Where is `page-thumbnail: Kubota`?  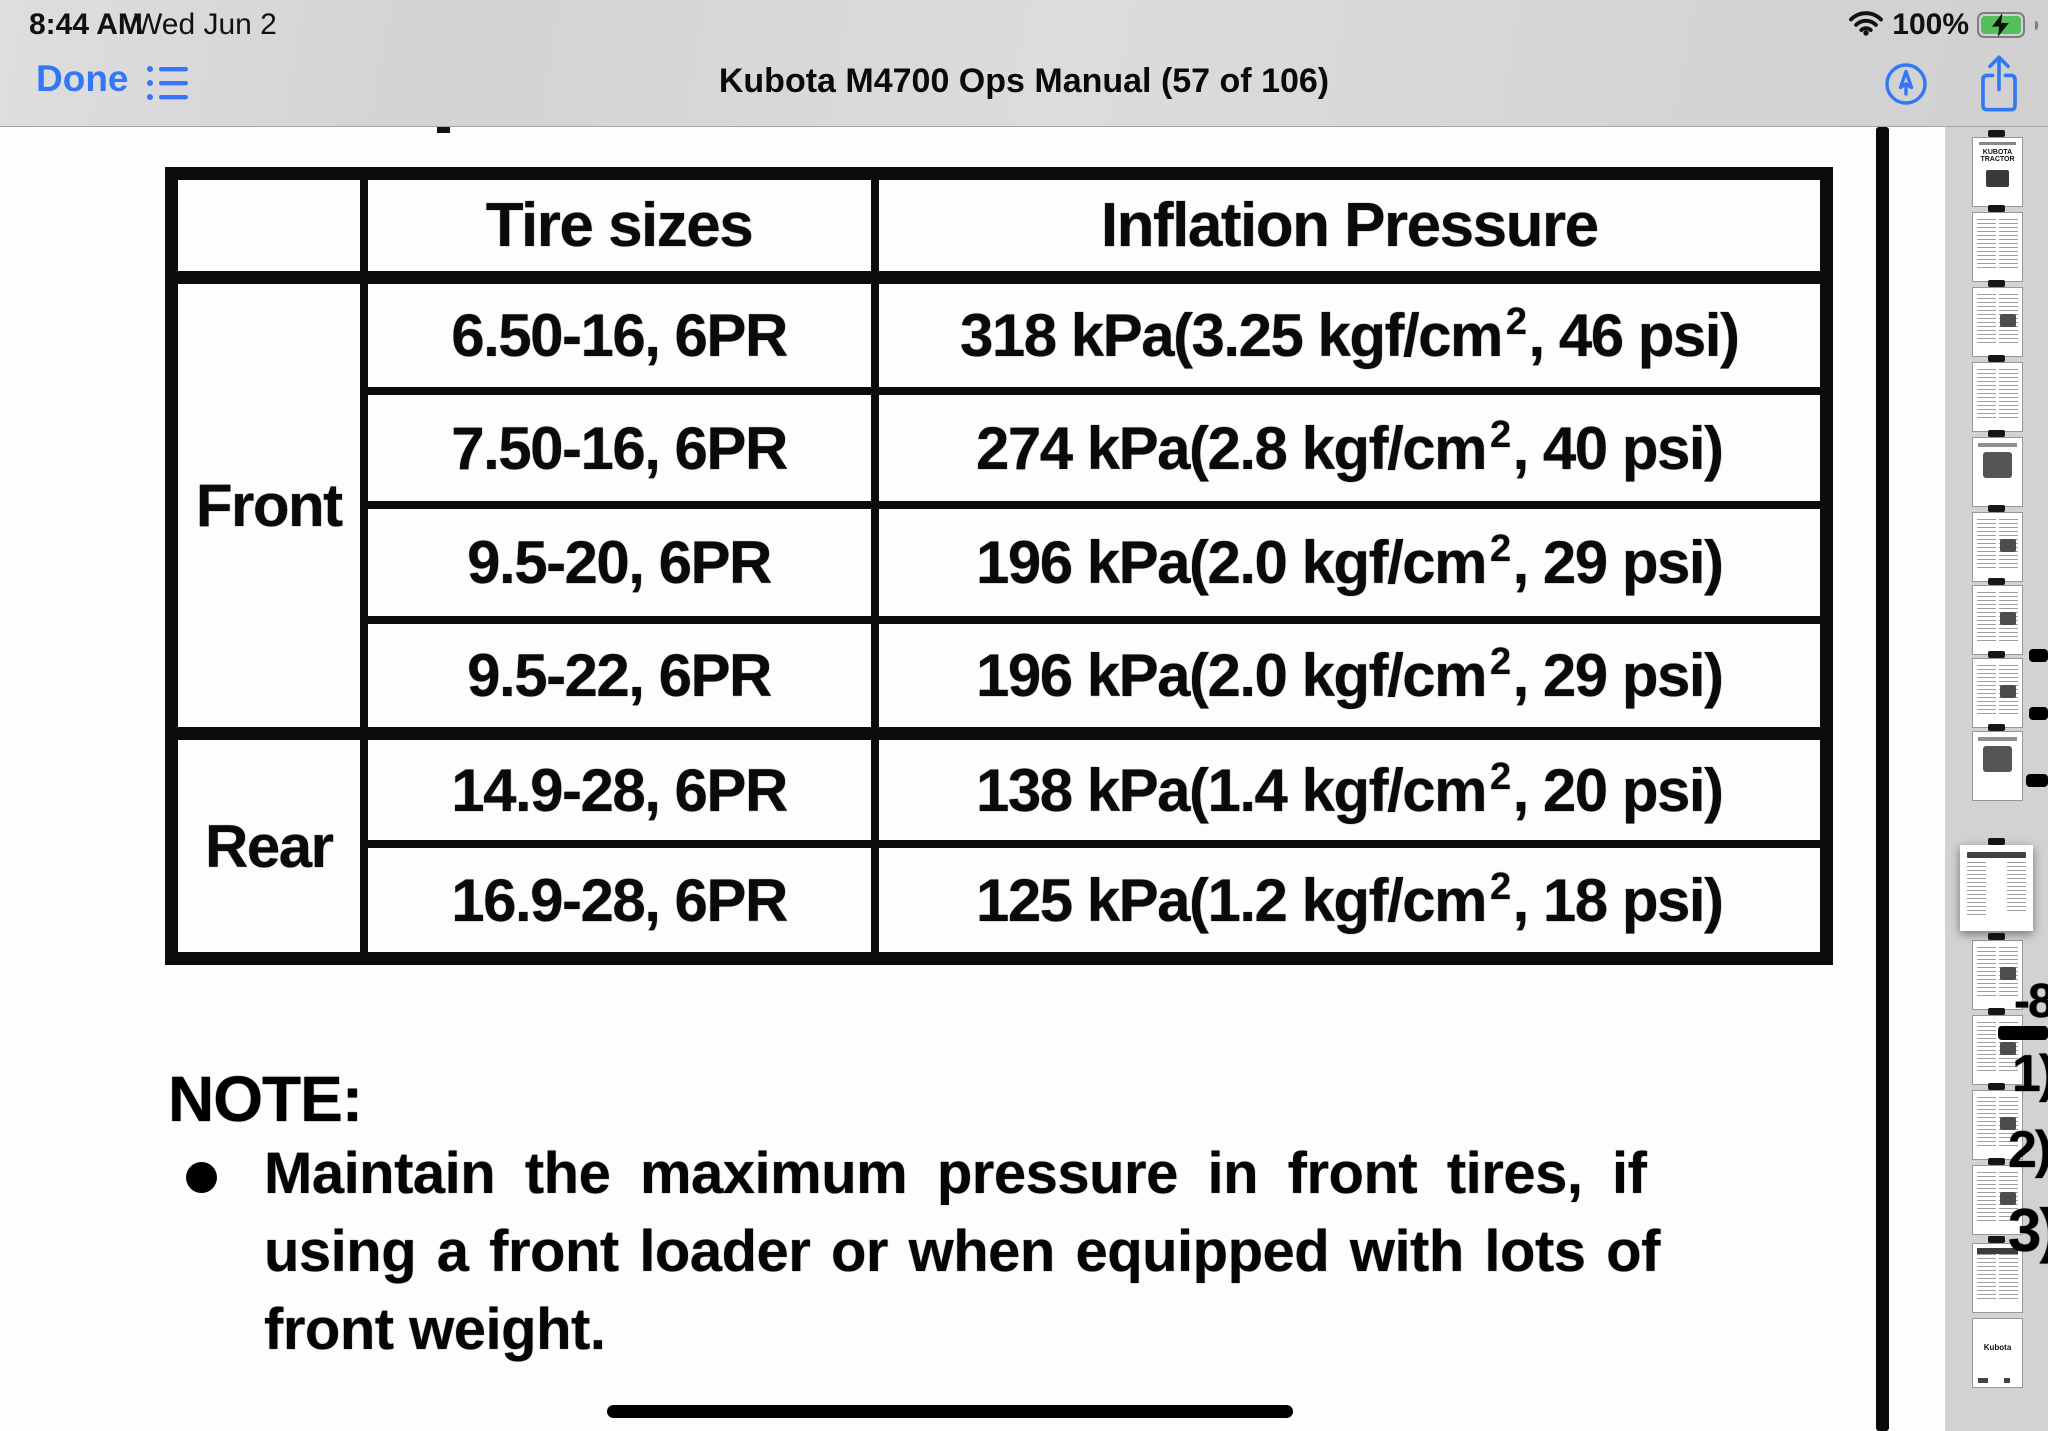
page-thumbnail: Kubota is located at coordinates (1997, 1353).